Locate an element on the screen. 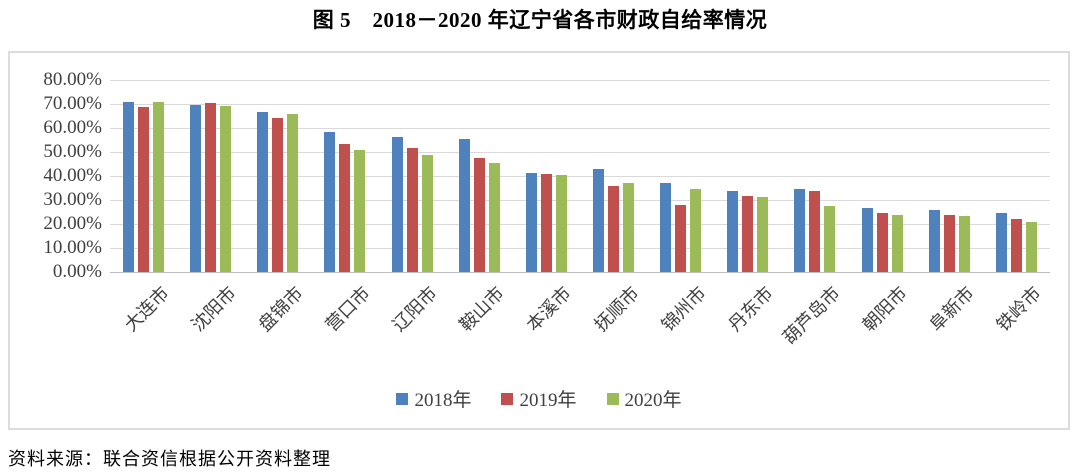 This screenshot has width=1080, height=476. bar-2019年-抚顺市 is located at coordinates (614, 228).